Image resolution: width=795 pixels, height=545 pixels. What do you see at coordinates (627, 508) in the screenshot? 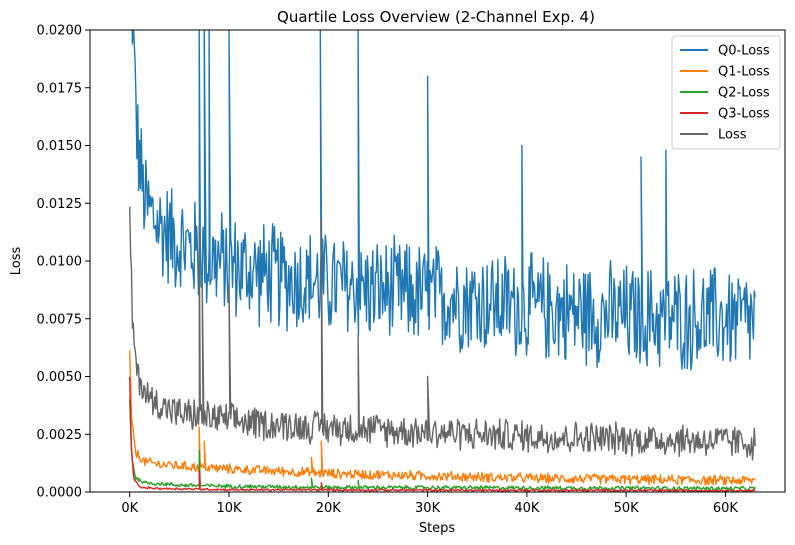
I see `x-tick-label: 50K` at bounding box center [627, 508].